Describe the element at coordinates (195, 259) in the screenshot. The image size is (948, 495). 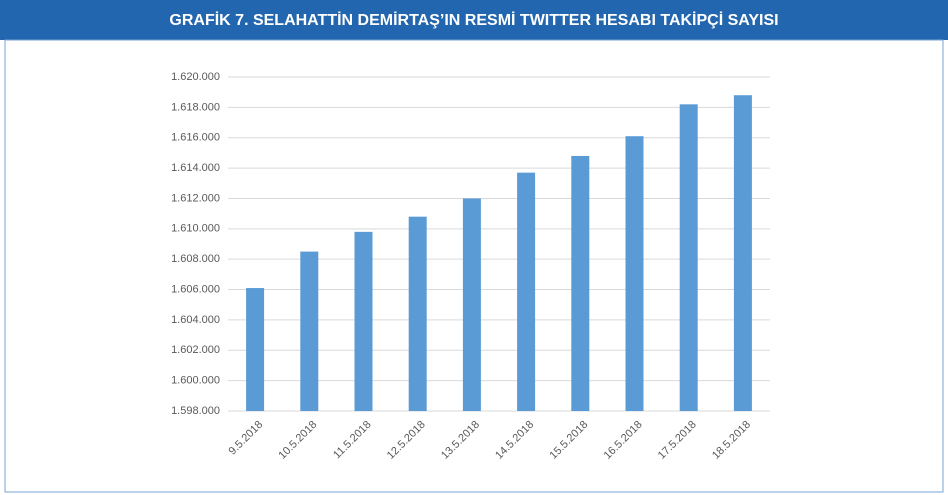
I see `y-tick-label: 1.608.000` at that location.